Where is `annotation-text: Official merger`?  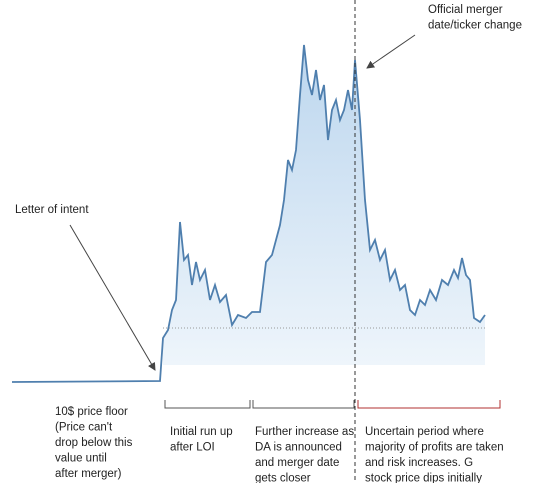 annotation-text: Official merger is located at coordinates (465, 10).